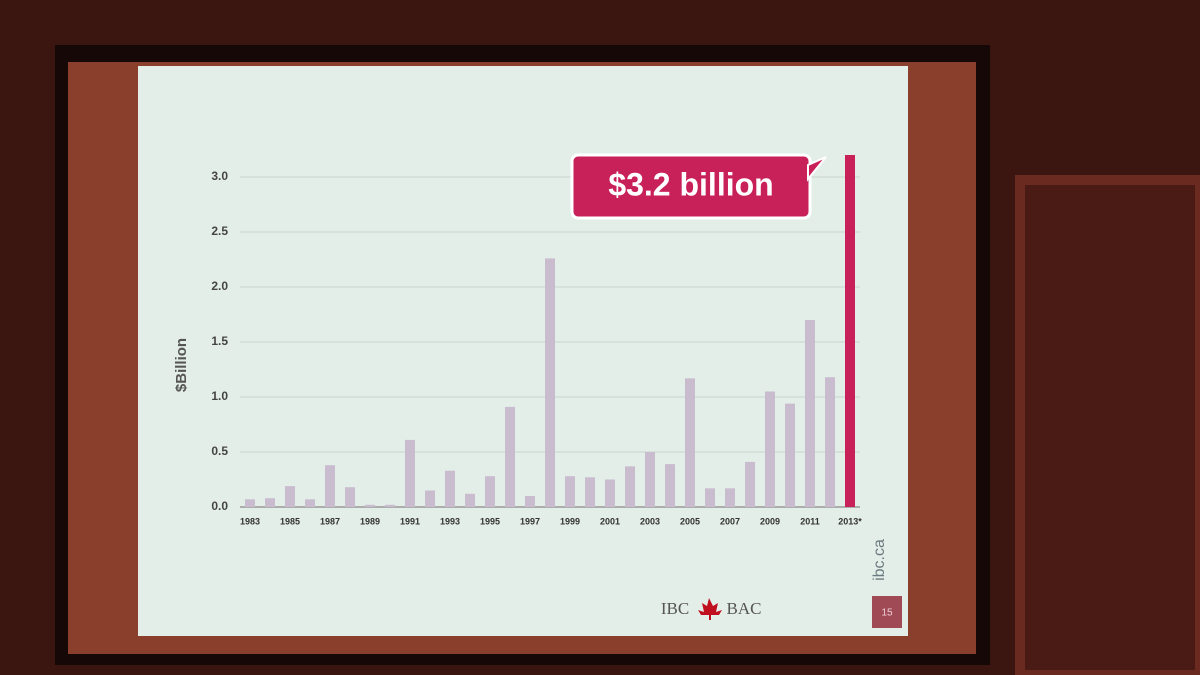 The height and width of the screenshot is (675, 1200). What do you see at coordinates (650, 521) in the screenshot?
I see `x-tick-label: 2003` at bounding box center [650, 521].